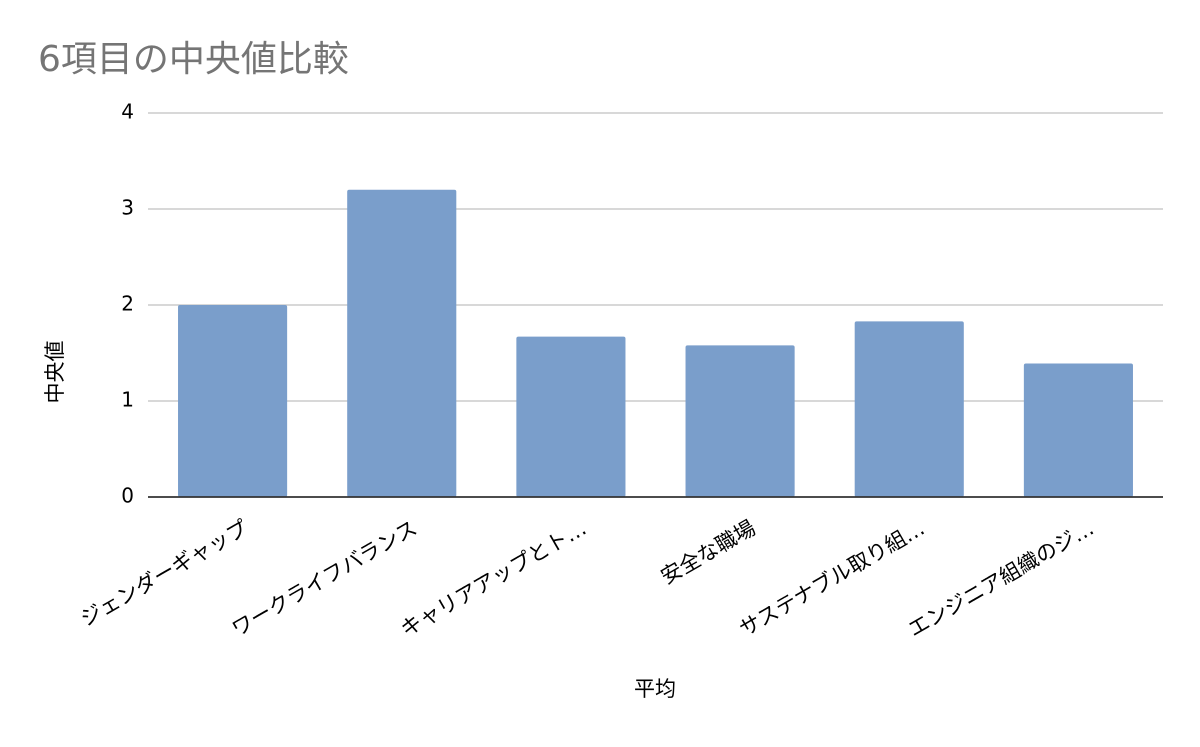  I want to click on x-tick-label: ジェンダーギャップ, so click(164, 573).